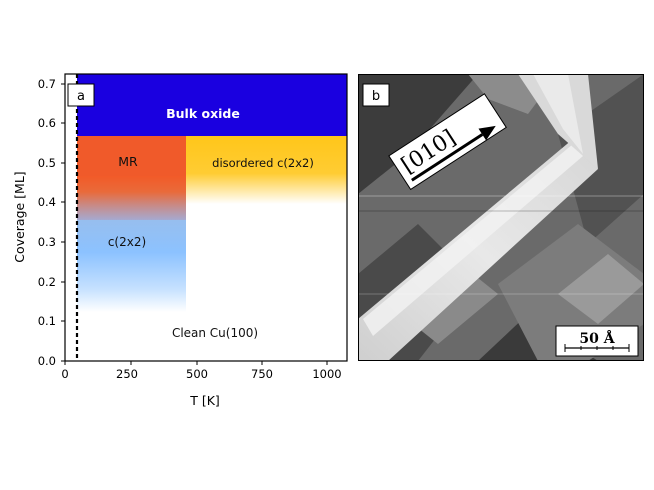 The width and height of the screenshot is (654, 490). What do you see at coordinates (51, 222) in the screenshot?
I see `y-axis: 0.0 0.1 0.2 0.3 0.4 0.5 0.6 0.7` at bounding box center [51, 222].